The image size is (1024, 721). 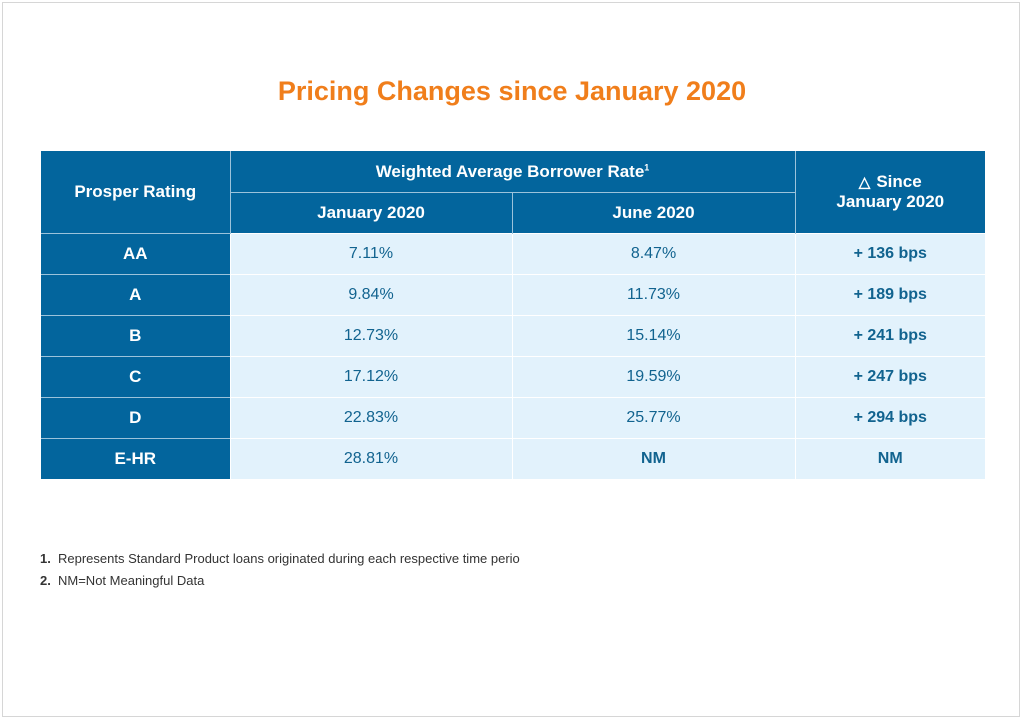 I want to click on header-january-2020: January 2020, so click(x=370, y=213).